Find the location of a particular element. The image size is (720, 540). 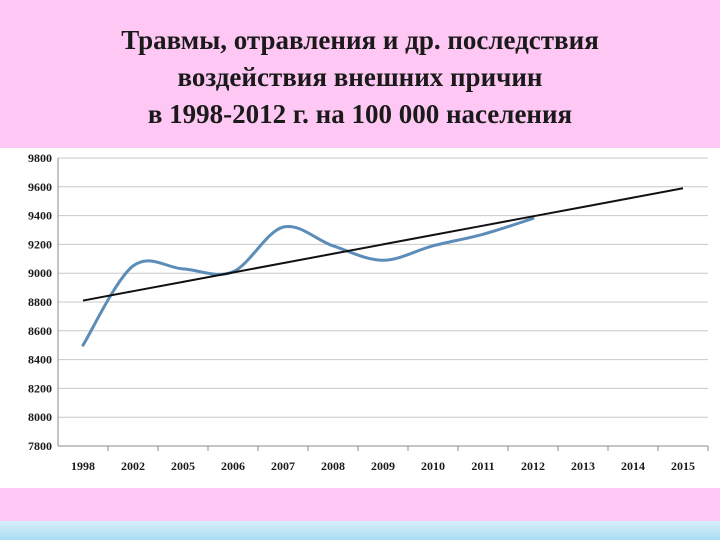

y-tick-label: 8800 is located at coordinates (40, 302).